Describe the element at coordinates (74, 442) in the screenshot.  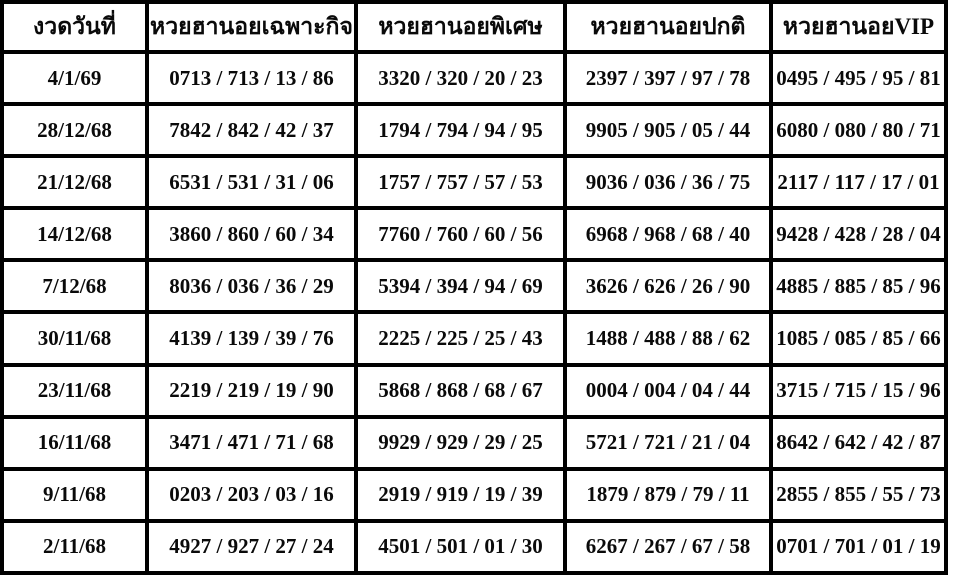
I see `draw-date-cell: 16/11/68` at that location.